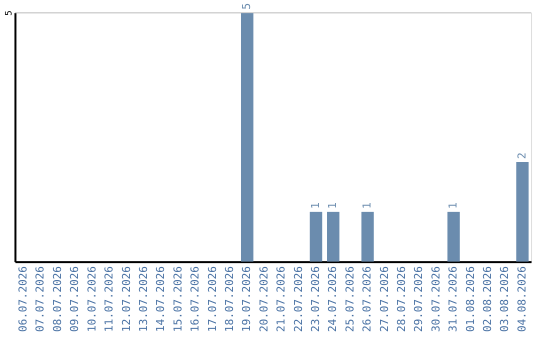 This screenshot has width=540, height=340. I want to click on x-tick-label: 24.07.2026, so click(333, 299).